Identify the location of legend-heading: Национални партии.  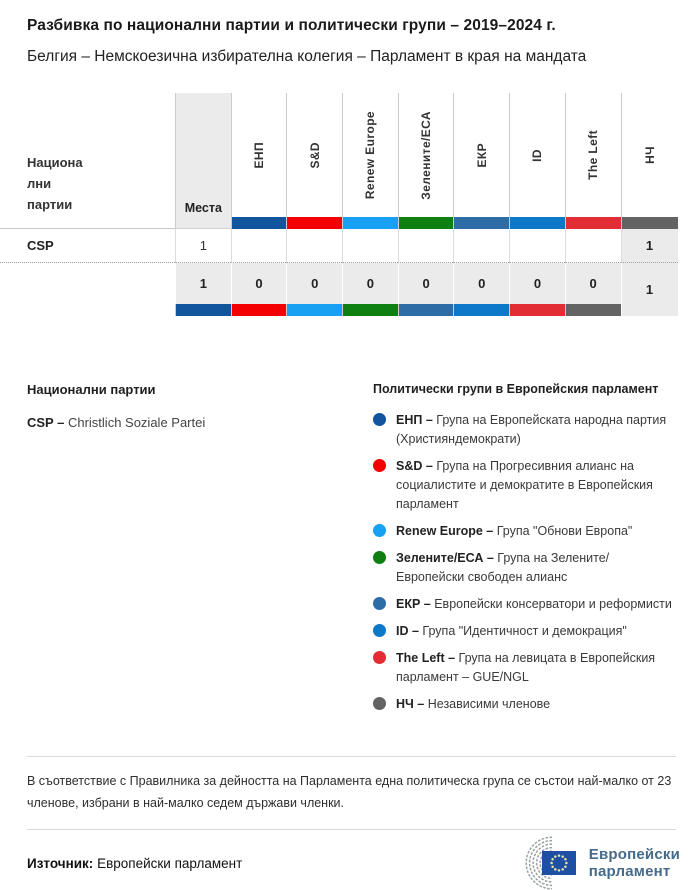
(91, 389).